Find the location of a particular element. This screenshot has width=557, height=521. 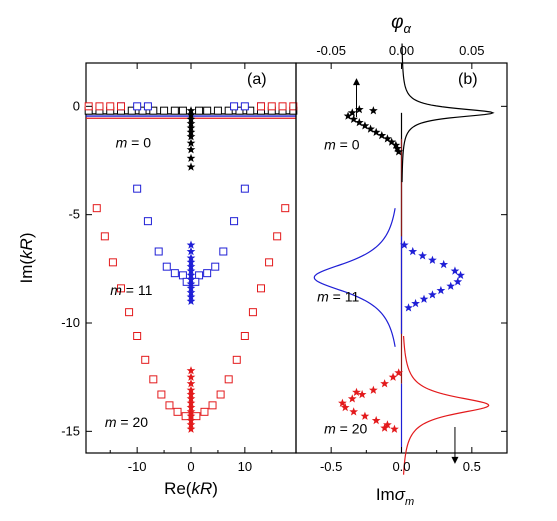

x-tick-label: 10 is located at coordinates (245, 466).